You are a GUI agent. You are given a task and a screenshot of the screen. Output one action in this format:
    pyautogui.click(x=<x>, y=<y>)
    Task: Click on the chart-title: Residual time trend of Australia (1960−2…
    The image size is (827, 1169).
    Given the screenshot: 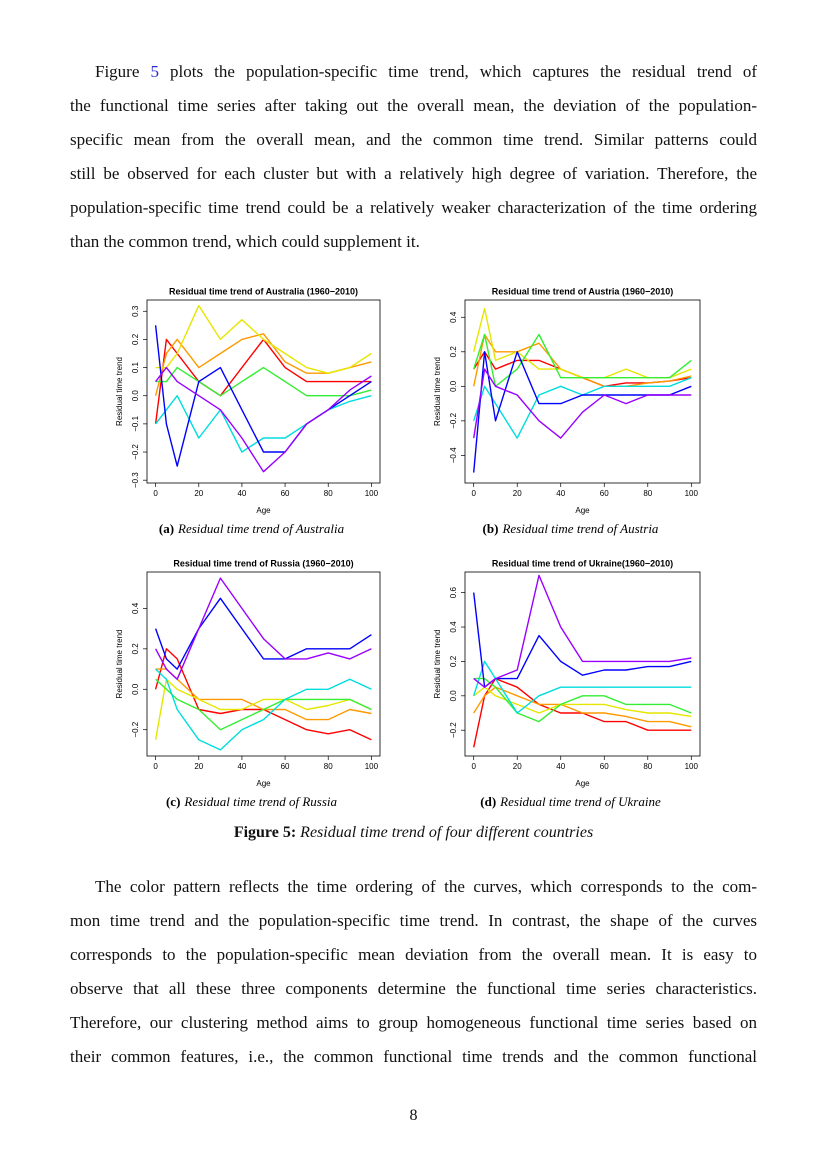 What is the action you would take?
    pyautogui.click(x=263, y=291)
    